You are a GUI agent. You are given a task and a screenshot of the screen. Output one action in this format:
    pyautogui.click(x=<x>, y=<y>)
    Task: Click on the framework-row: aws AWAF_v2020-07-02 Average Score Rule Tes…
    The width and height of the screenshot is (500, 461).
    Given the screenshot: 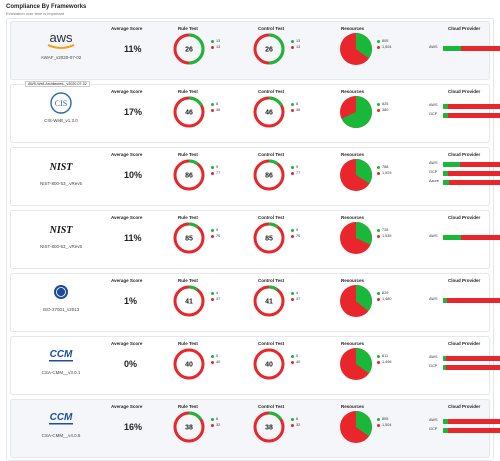 What is the action you would take?
    pyautogui.click(x=255, y=54)
    